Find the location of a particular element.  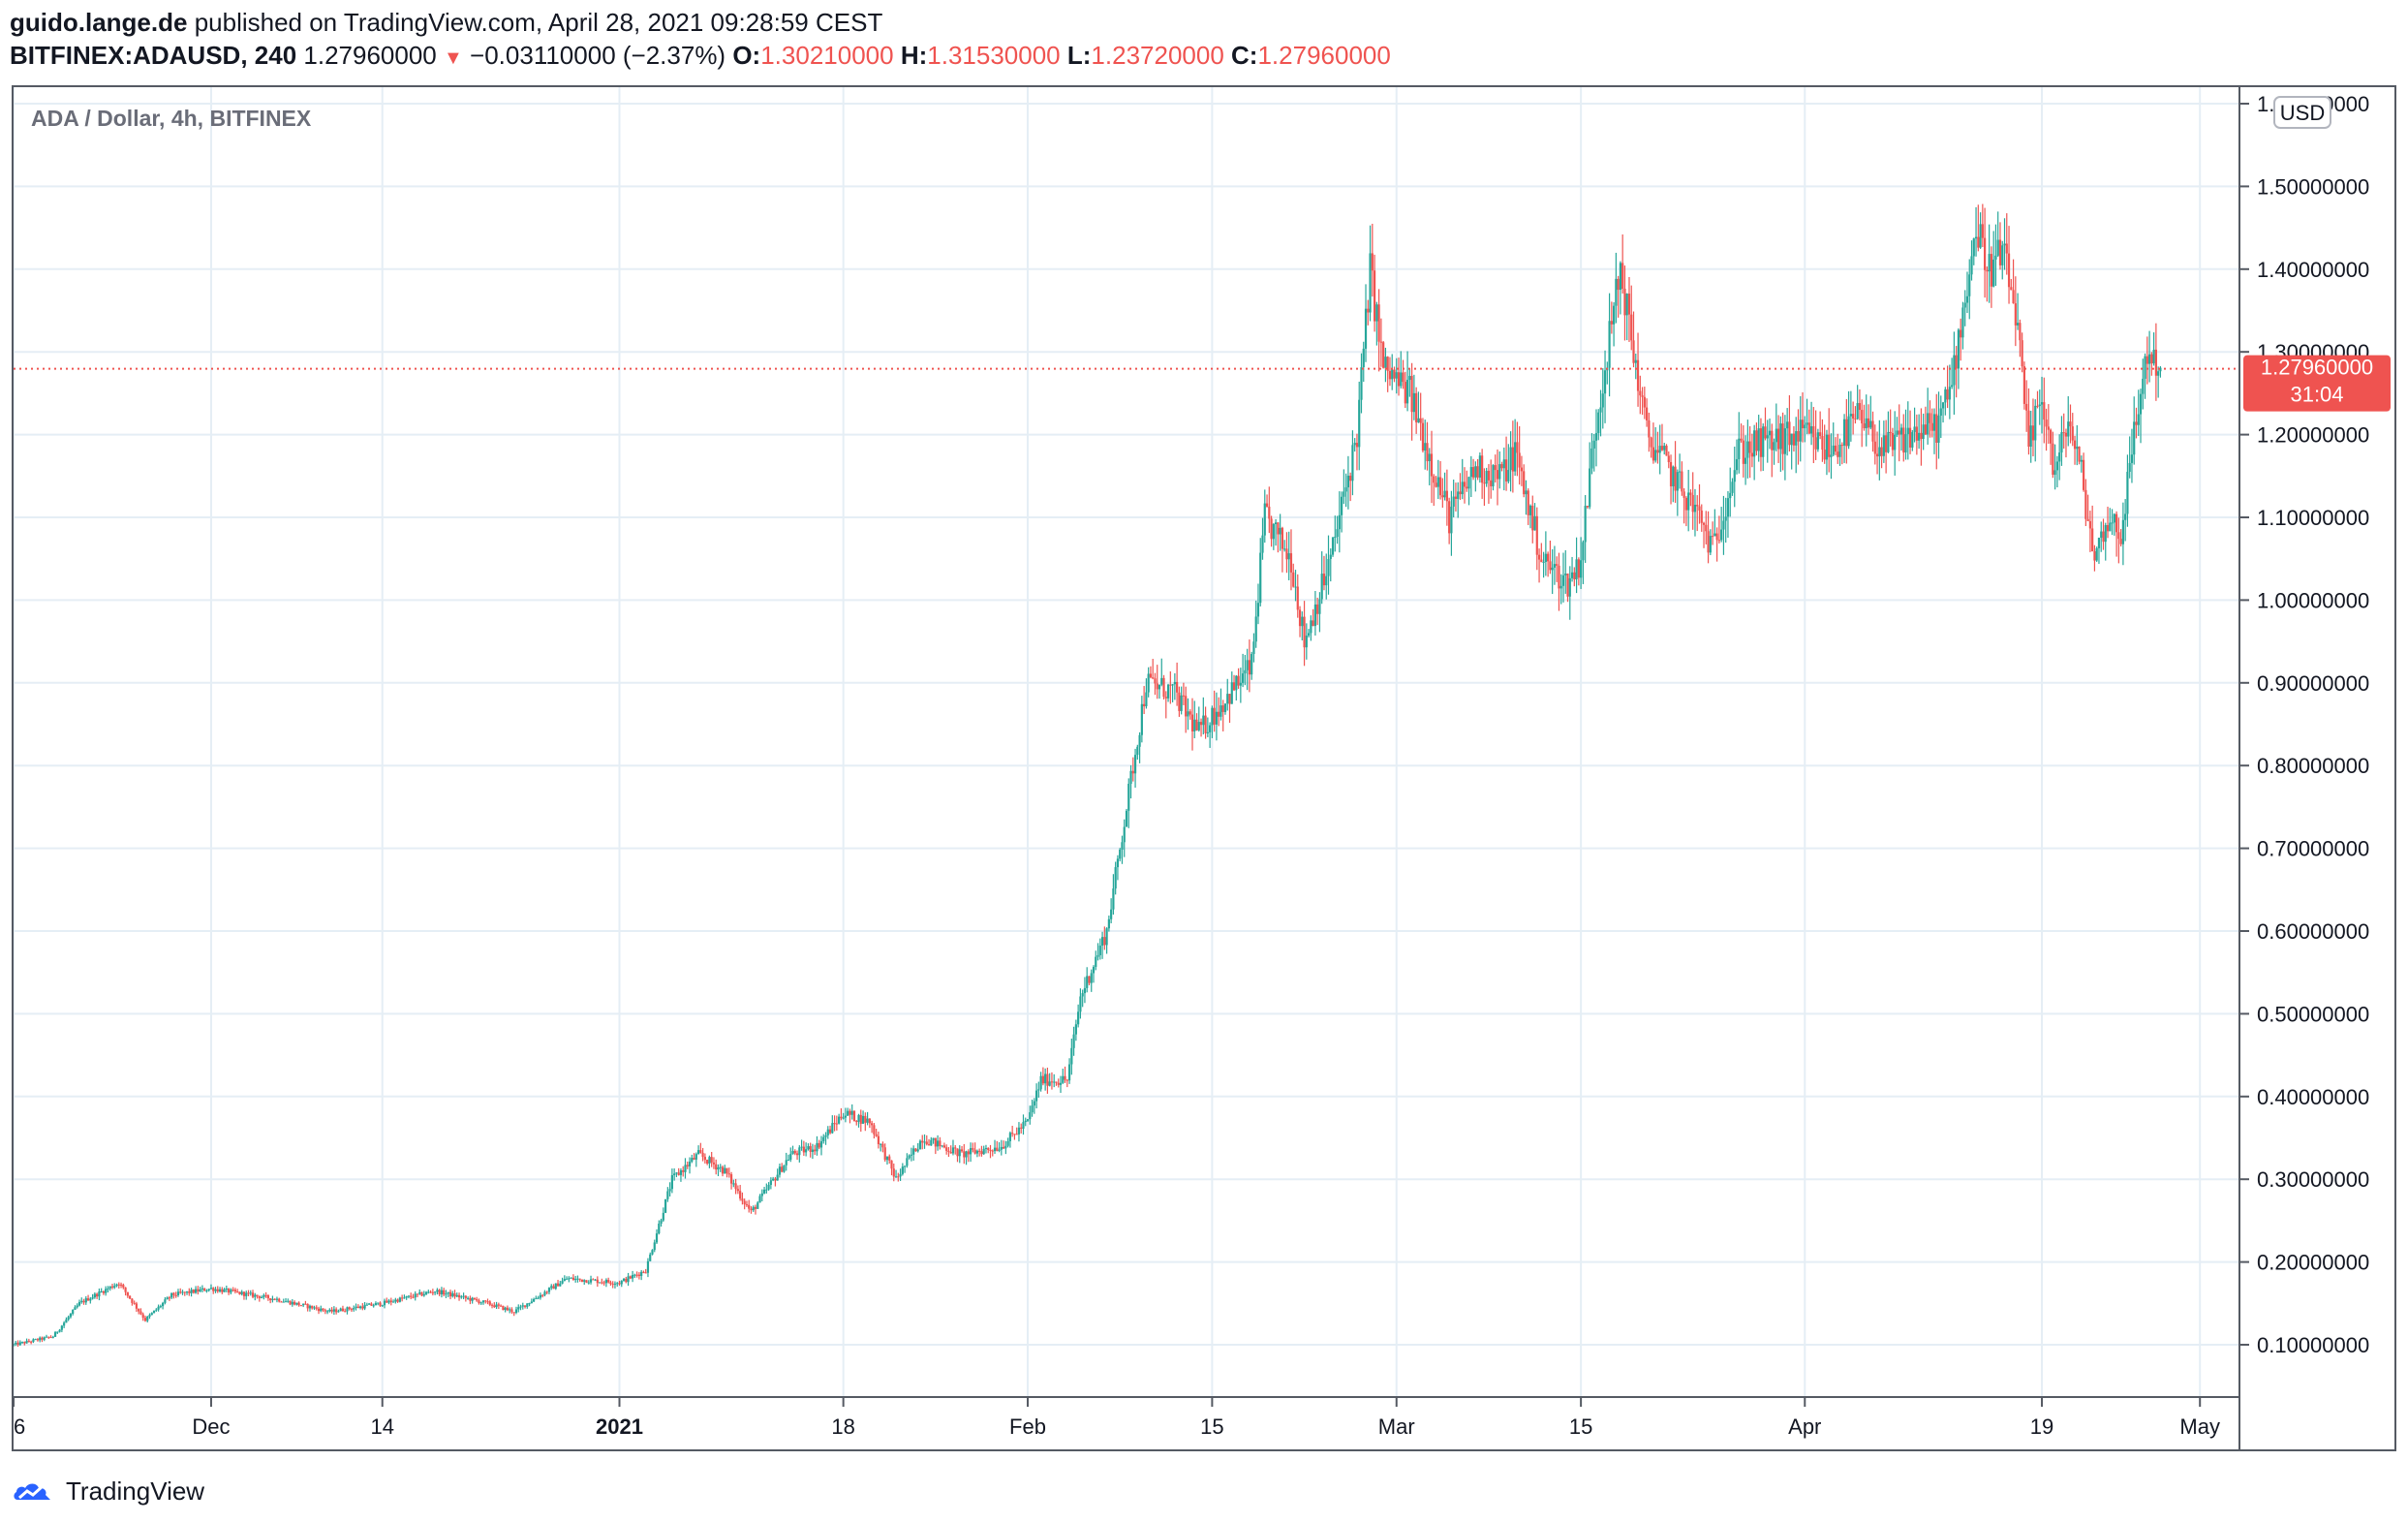

symbol-label: BITFINEX:ADAUSD, 240 is located at coordinates (153, 55).